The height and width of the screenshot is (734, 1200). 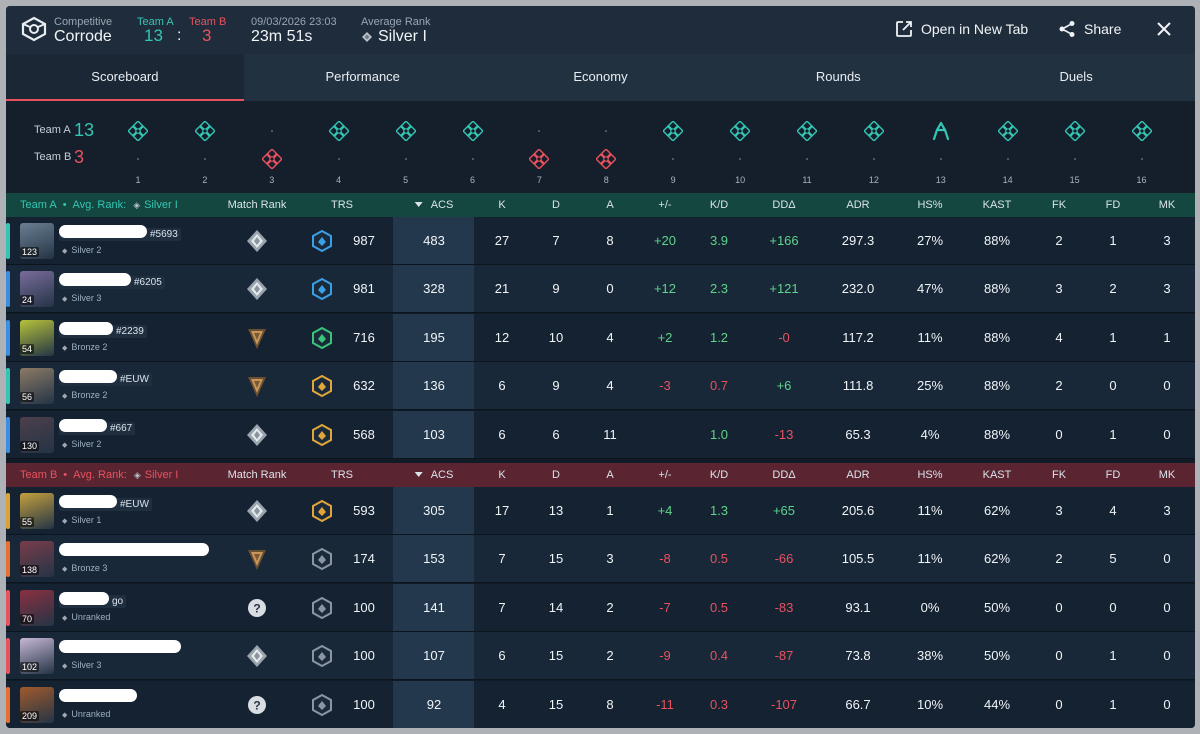 I want to click on stat-mk: 0, so click(x=1167, y=607).